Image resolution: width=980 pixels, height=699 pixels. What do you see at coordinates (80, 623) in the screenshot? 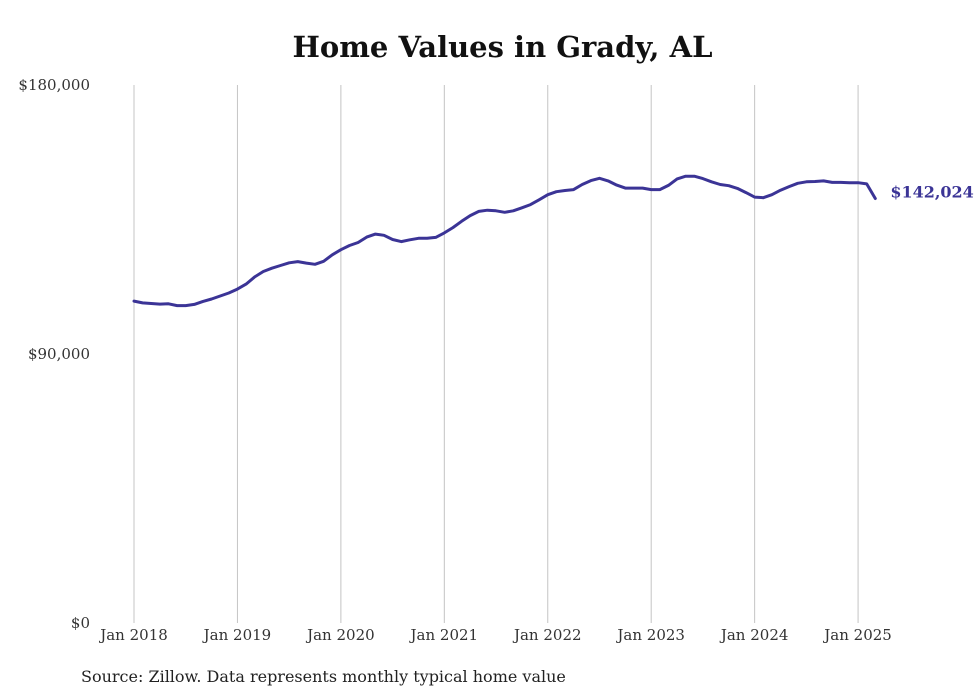
I see `y-tick-label: $0` at bounding box center [80, 623].